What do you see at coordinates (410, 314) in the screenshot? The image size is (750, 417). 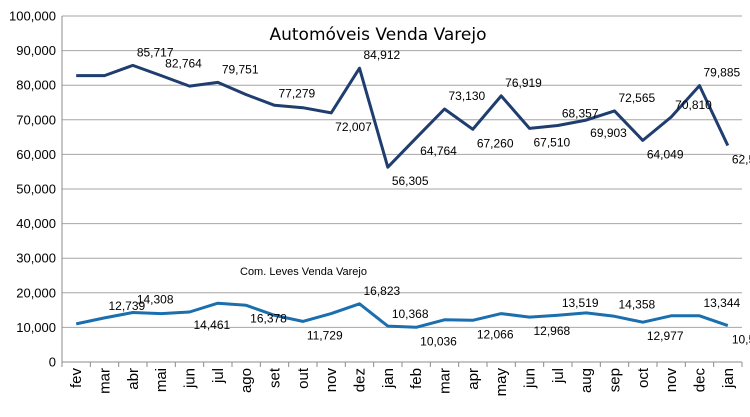 I see `data-label: 10,368` at bounding box center [410, 314].